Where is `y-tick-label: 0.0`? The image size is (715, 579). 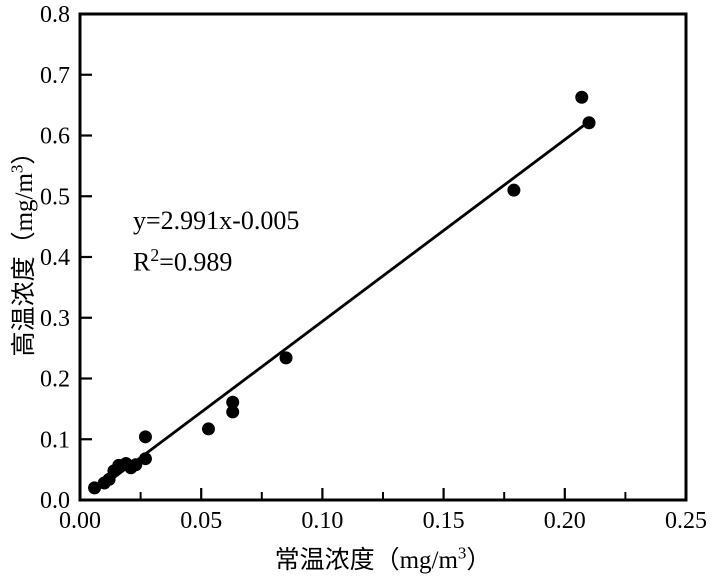 y-tick-label: 0.0 is located at coordinates (55, 501).